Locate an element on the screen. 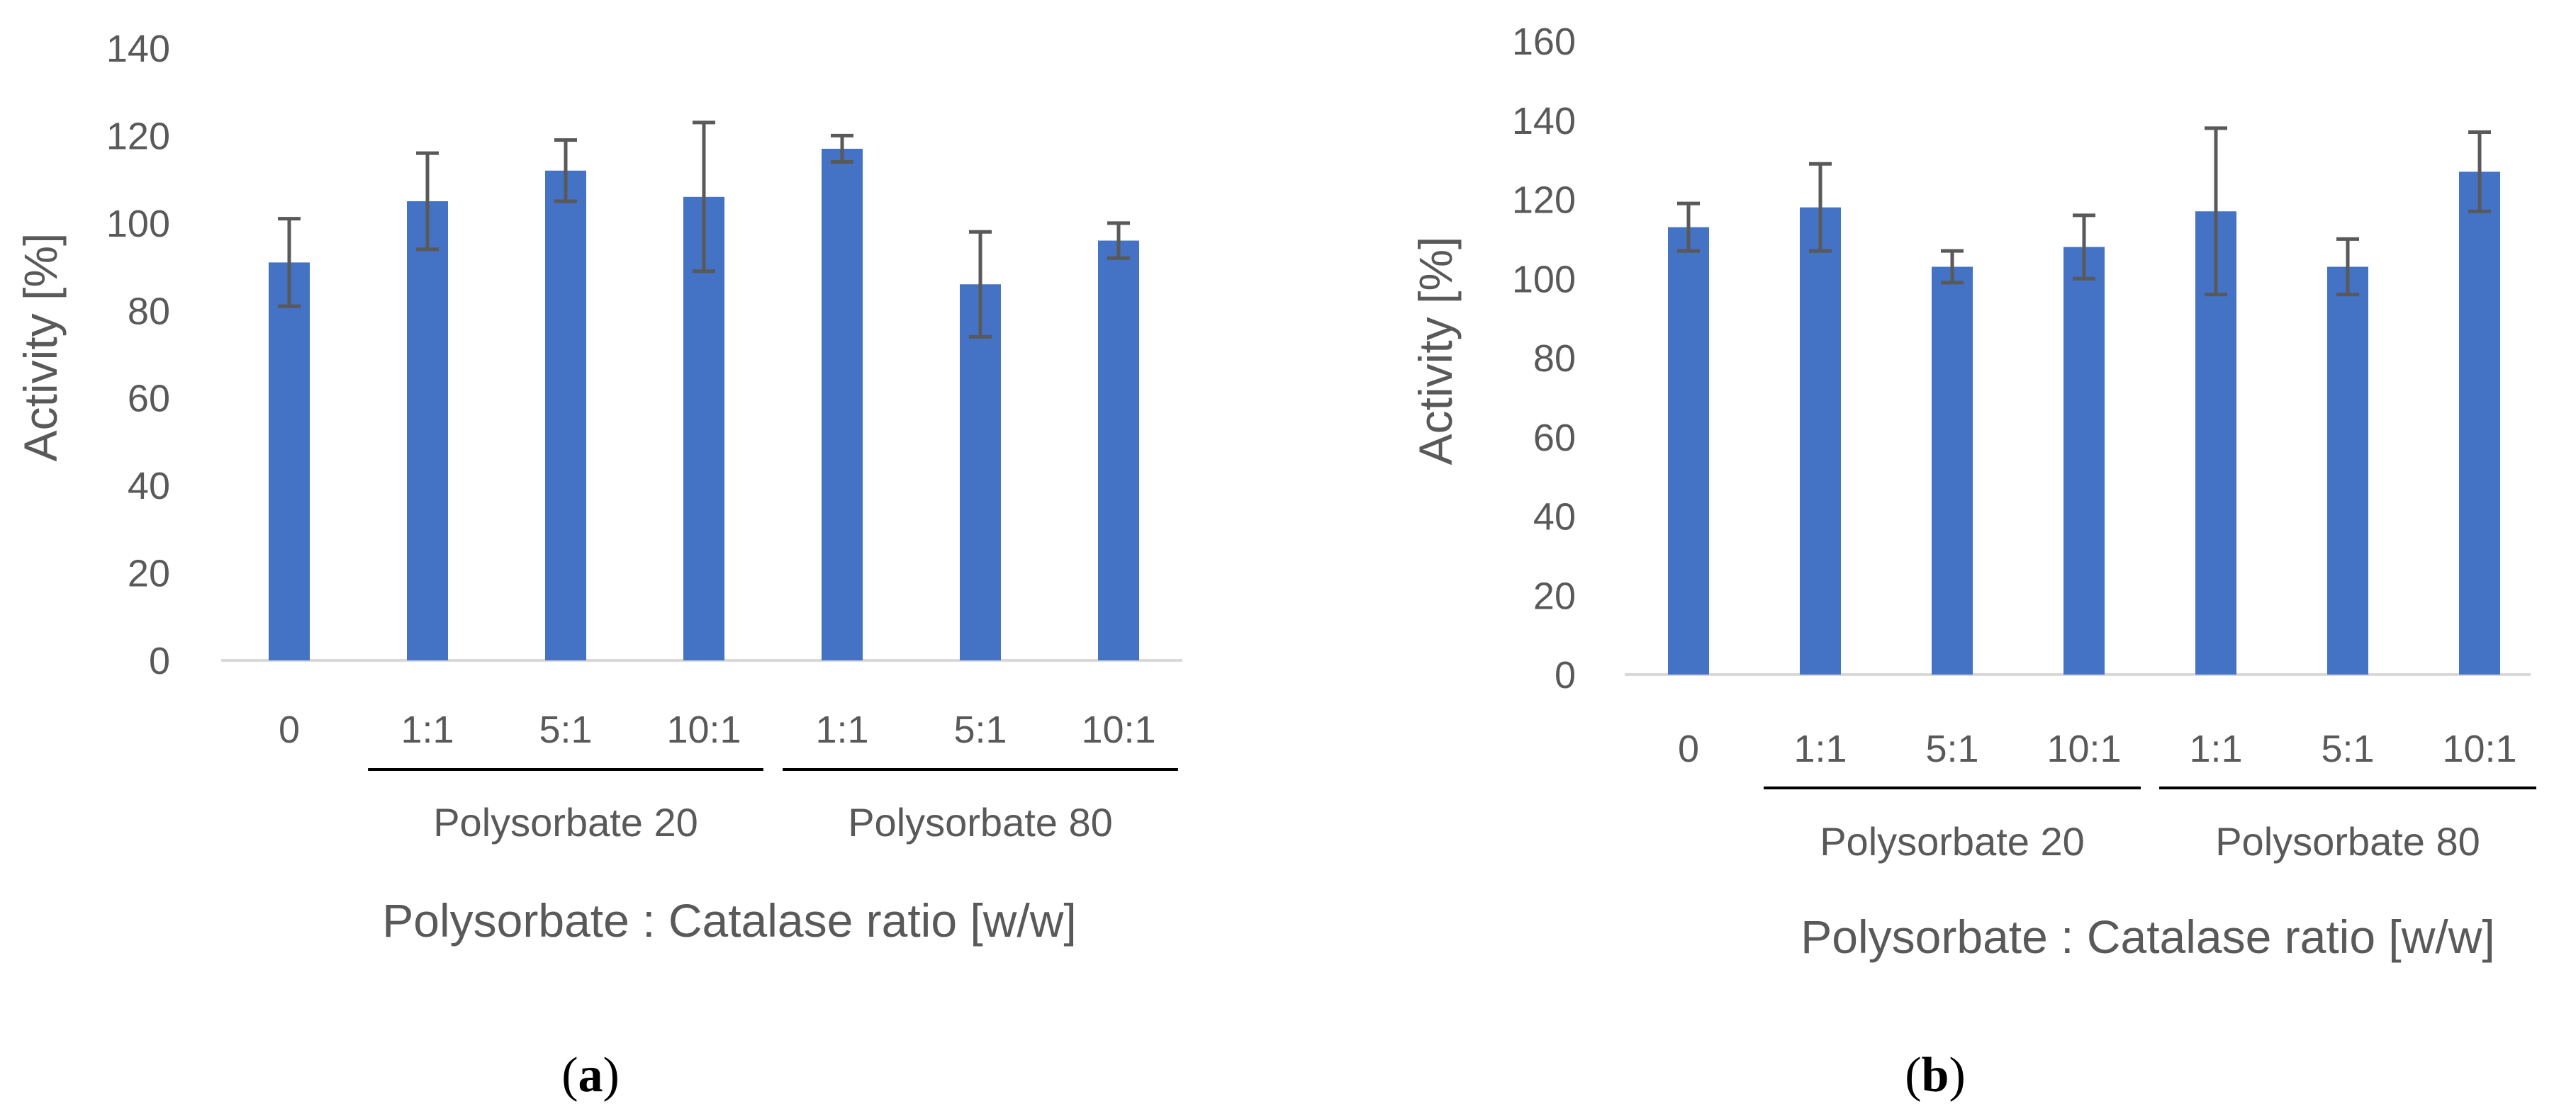 This screenshot has height=1116, width=2576. y-axis-title-b: Activity [%] is located at coordinates (1436, 351).